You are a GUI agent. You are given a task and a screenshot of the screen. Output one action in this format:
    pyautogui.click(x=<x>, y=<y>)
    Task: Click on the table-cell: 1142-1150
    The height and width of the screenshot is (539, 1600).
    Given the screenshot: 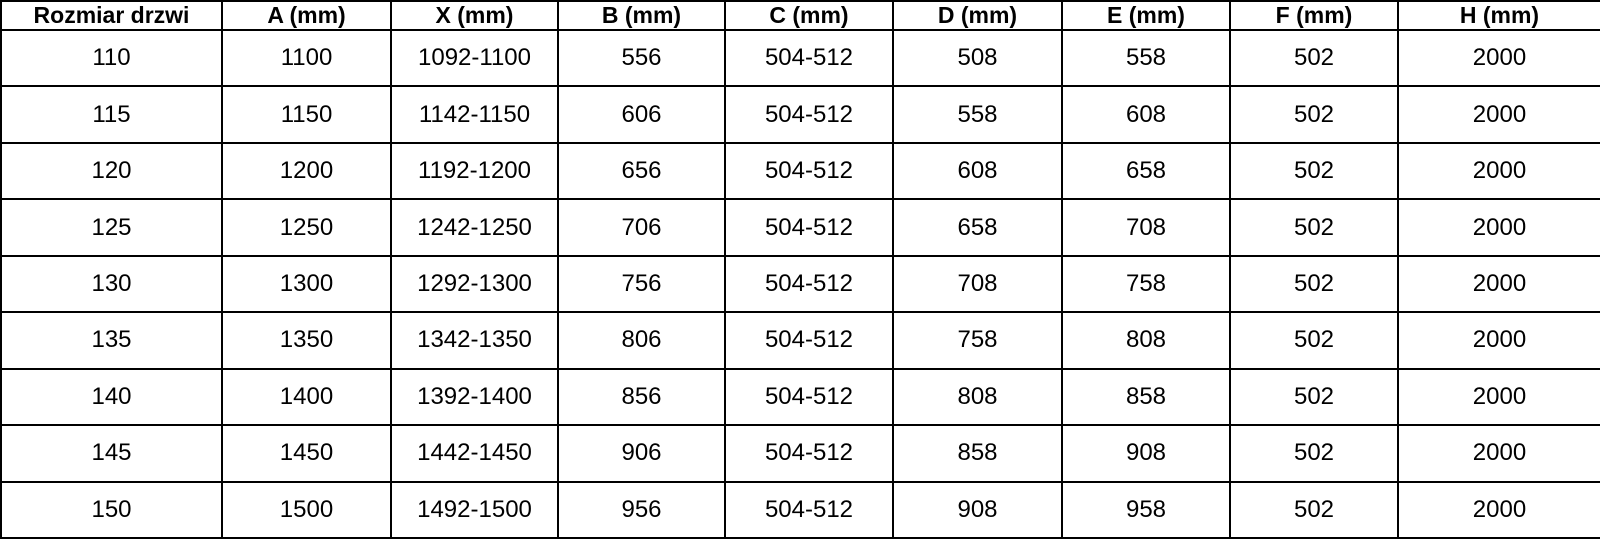 What is the action you would take?
    pyautogui.click(x=474, y=114)
    